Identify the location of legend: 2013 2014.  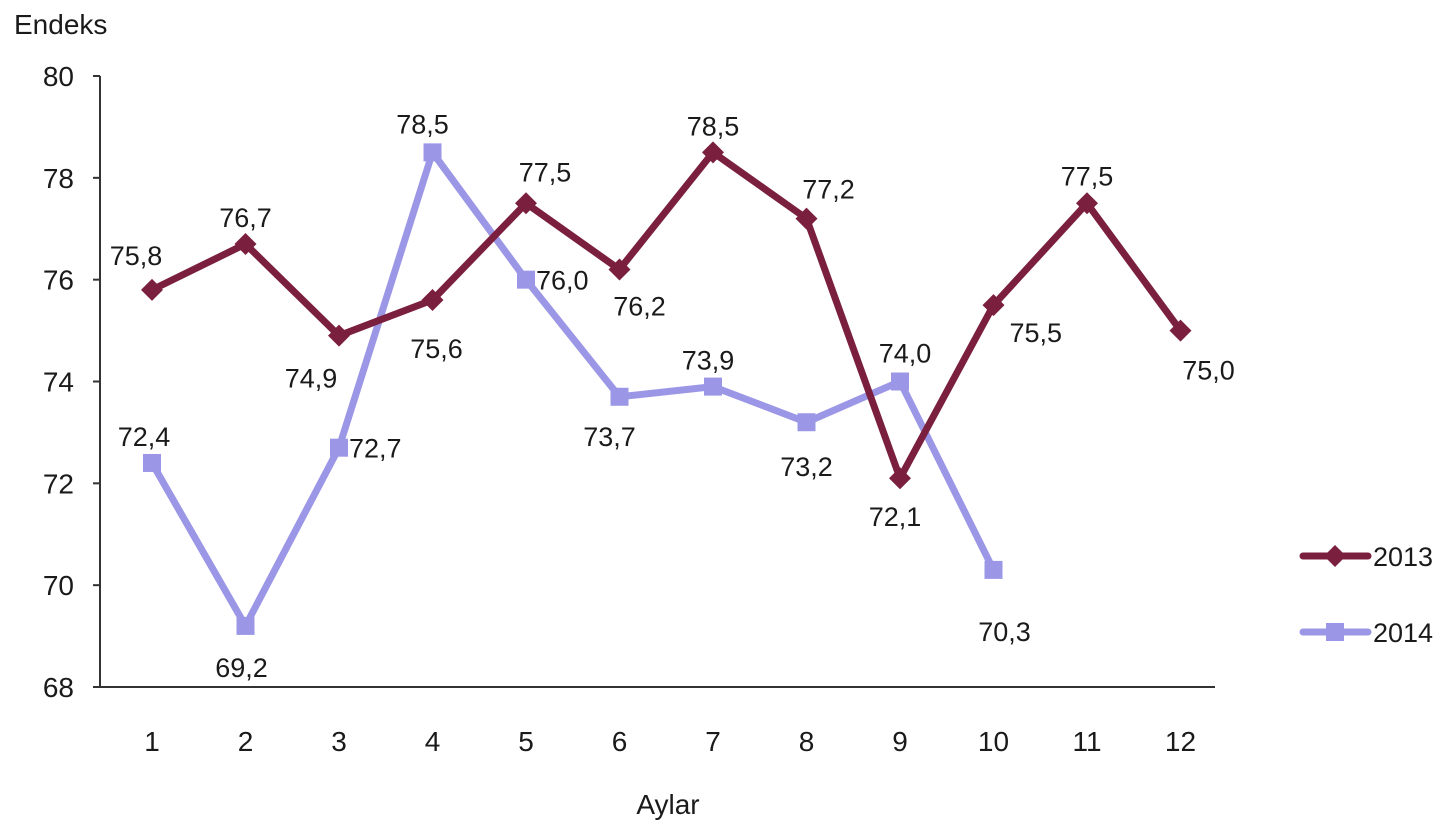
(1366, 595).